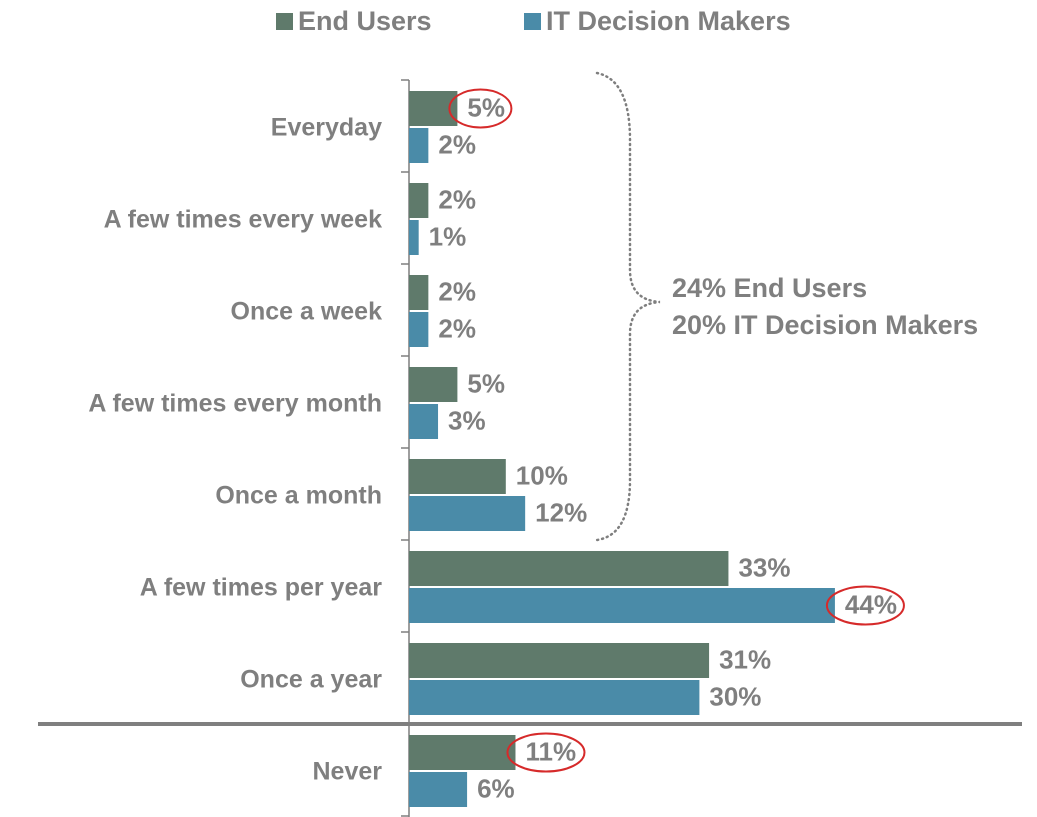  Describe the element at coordinates (871, 604) in the screenshot. I see `value-label: 44%` at that location.